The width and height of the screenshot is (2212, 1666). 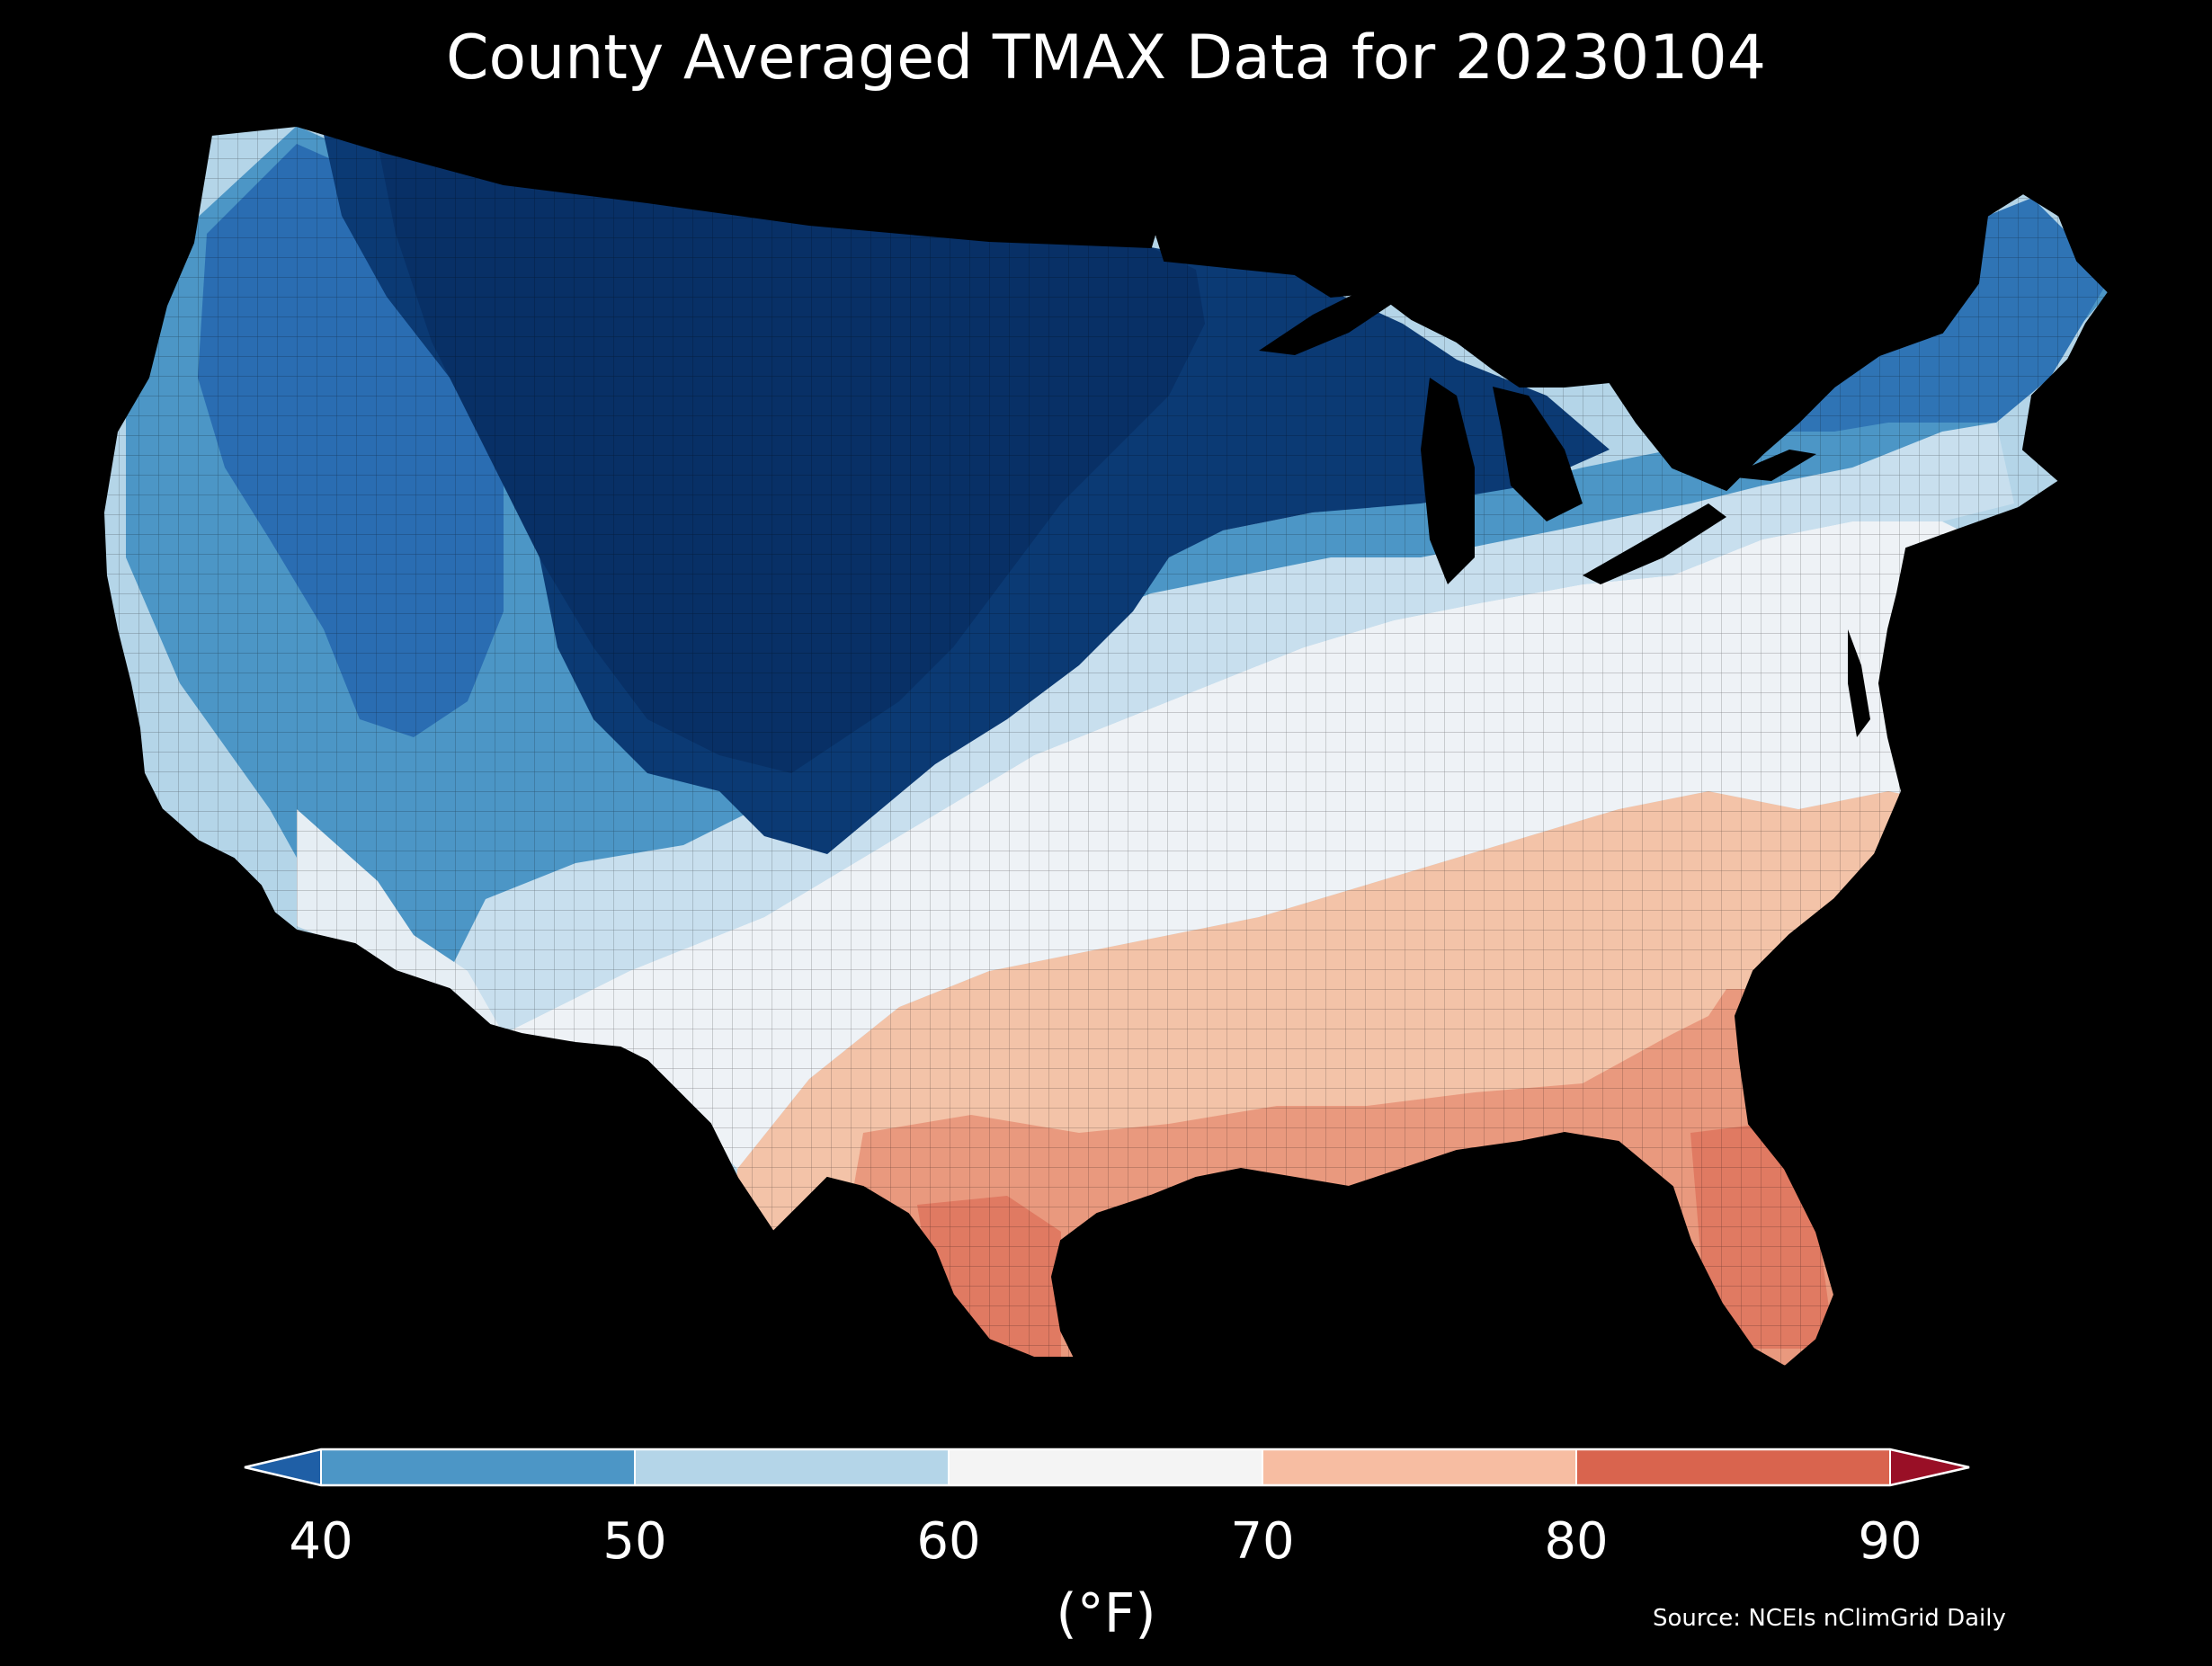 What do you see at coordinates (1106, 58) in the screenshot?
I see `chart-title: County Averaged TMAX Data for 20230104` at bounding box center [1106, 58].